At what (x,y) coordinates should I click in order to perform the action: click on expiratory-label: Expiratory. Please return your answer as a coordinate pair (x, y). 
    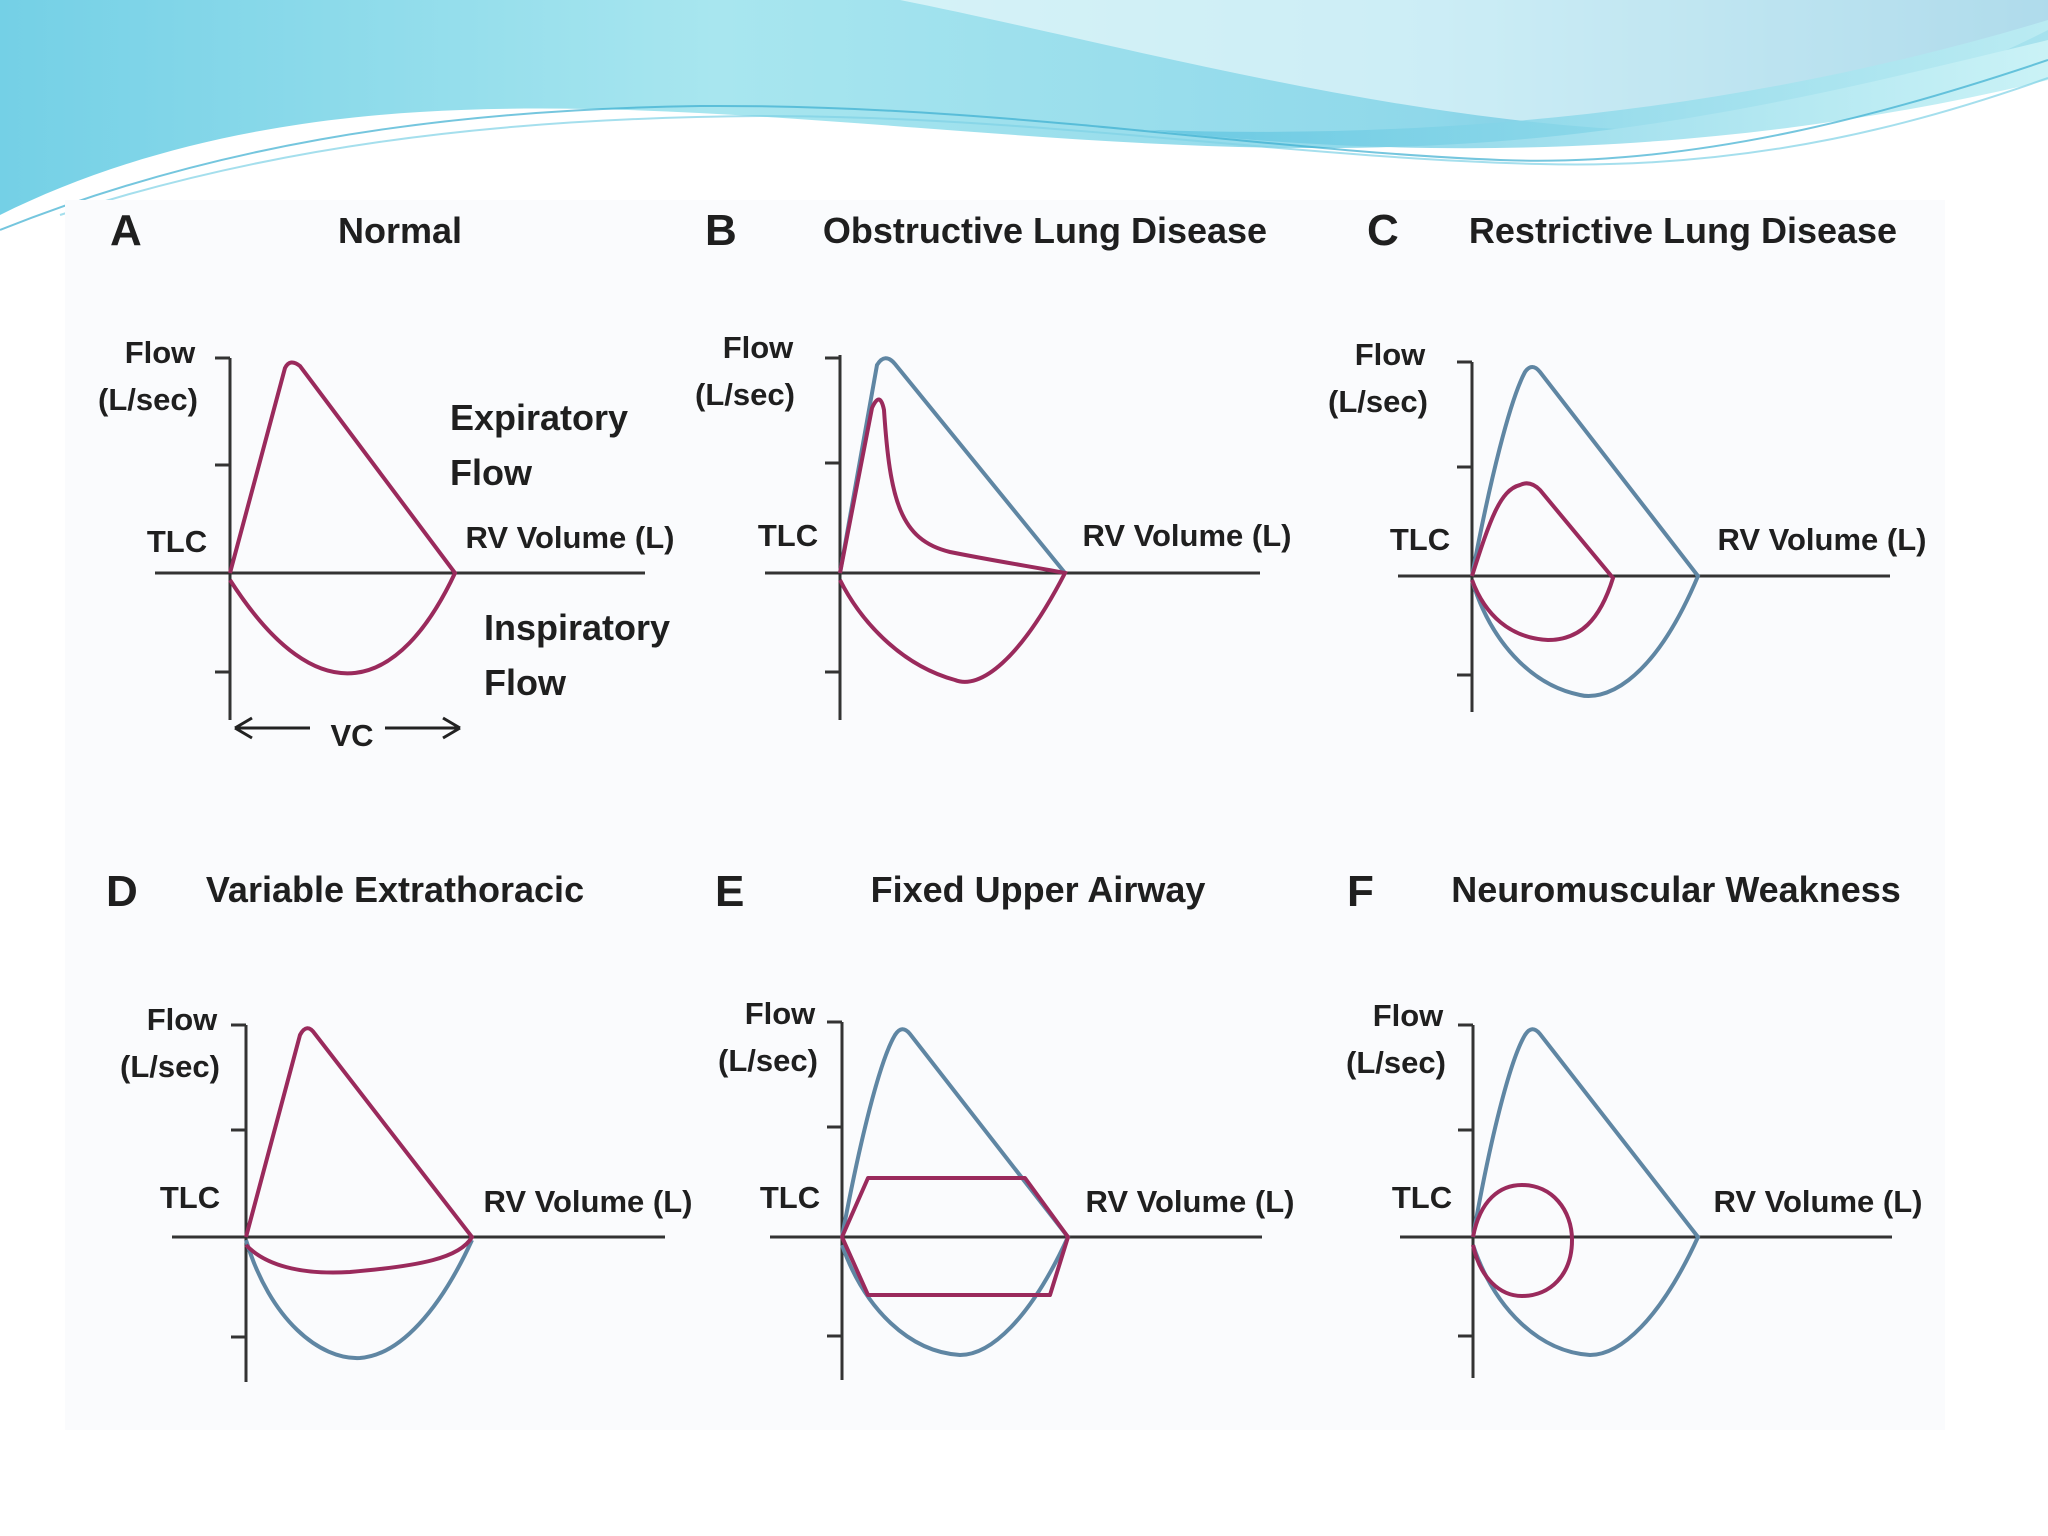
    Looking at the image, I should click on (539, 417).